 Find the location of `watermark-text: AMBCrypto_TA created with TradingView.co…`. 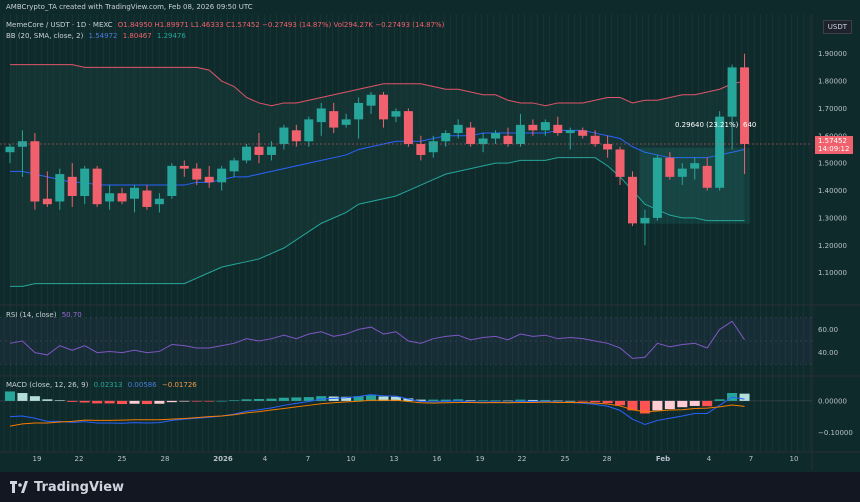

watermark-text: AMBCrypto_TA created with TradingView.co… is located at coordinates (129, 7).